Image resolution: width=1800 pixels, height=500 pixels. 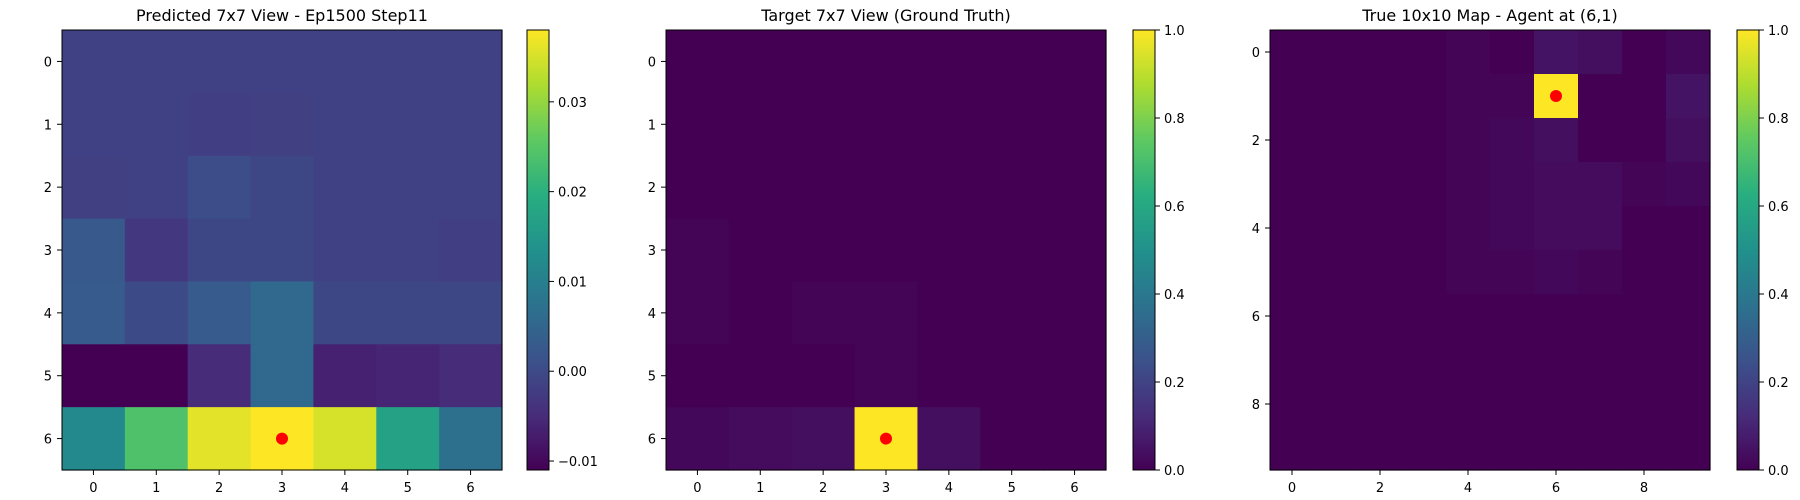 I want to click on colorbar-ticks-true-map: 1.0 0.8 0.6 0.4 0.2 0.0, so click(x=1774, y=251).